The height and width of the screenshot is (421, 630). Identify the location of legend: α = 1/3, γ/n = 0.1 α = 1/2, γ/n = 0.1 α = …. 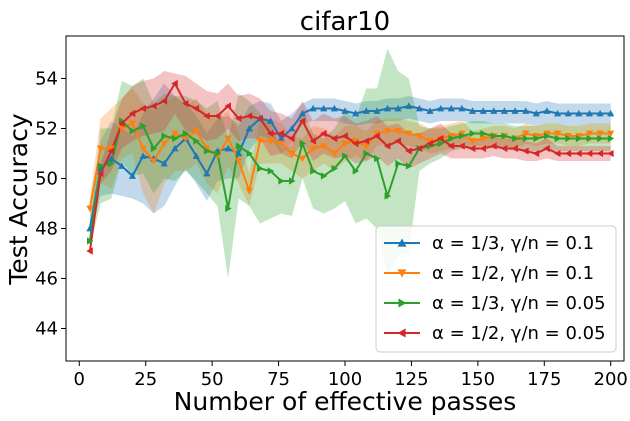
(496, 289).